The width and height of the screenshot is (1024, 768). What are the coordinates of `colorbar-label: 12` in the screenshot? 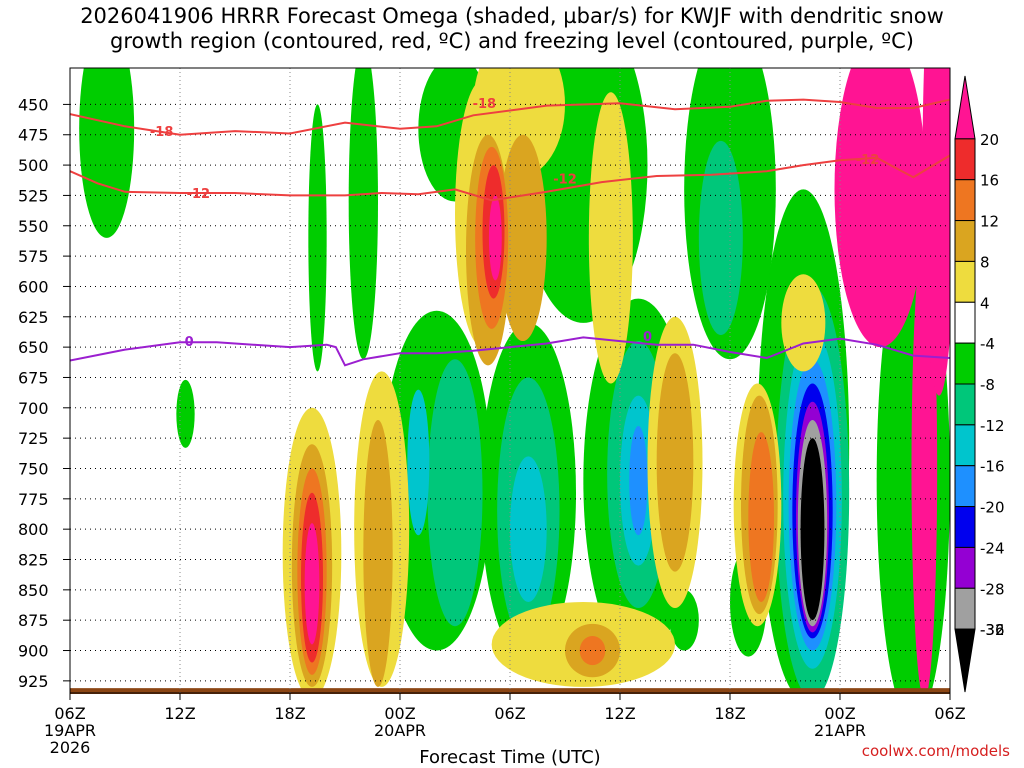 It's located at (989, 222).